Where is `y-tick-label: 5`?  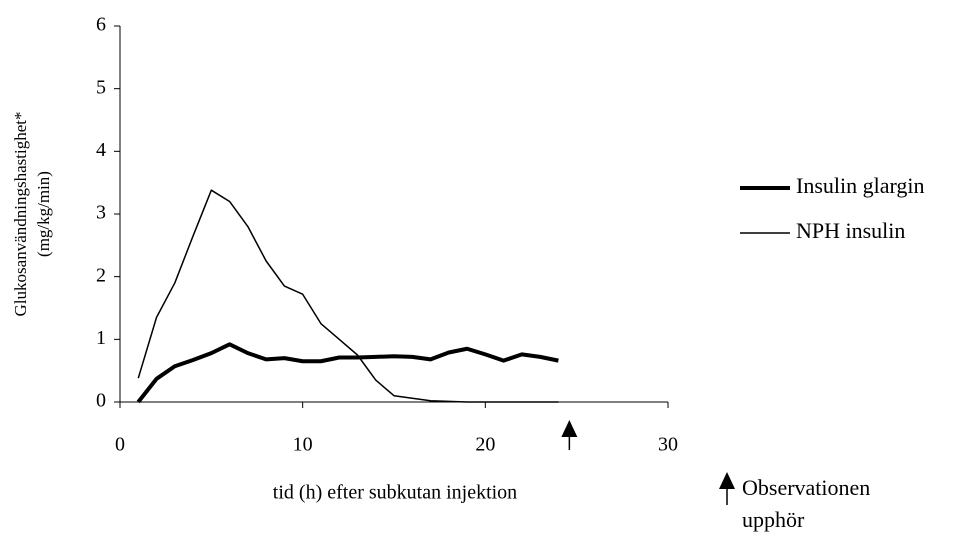
y-tick-label: 5 is located at coordinates (101, 87).